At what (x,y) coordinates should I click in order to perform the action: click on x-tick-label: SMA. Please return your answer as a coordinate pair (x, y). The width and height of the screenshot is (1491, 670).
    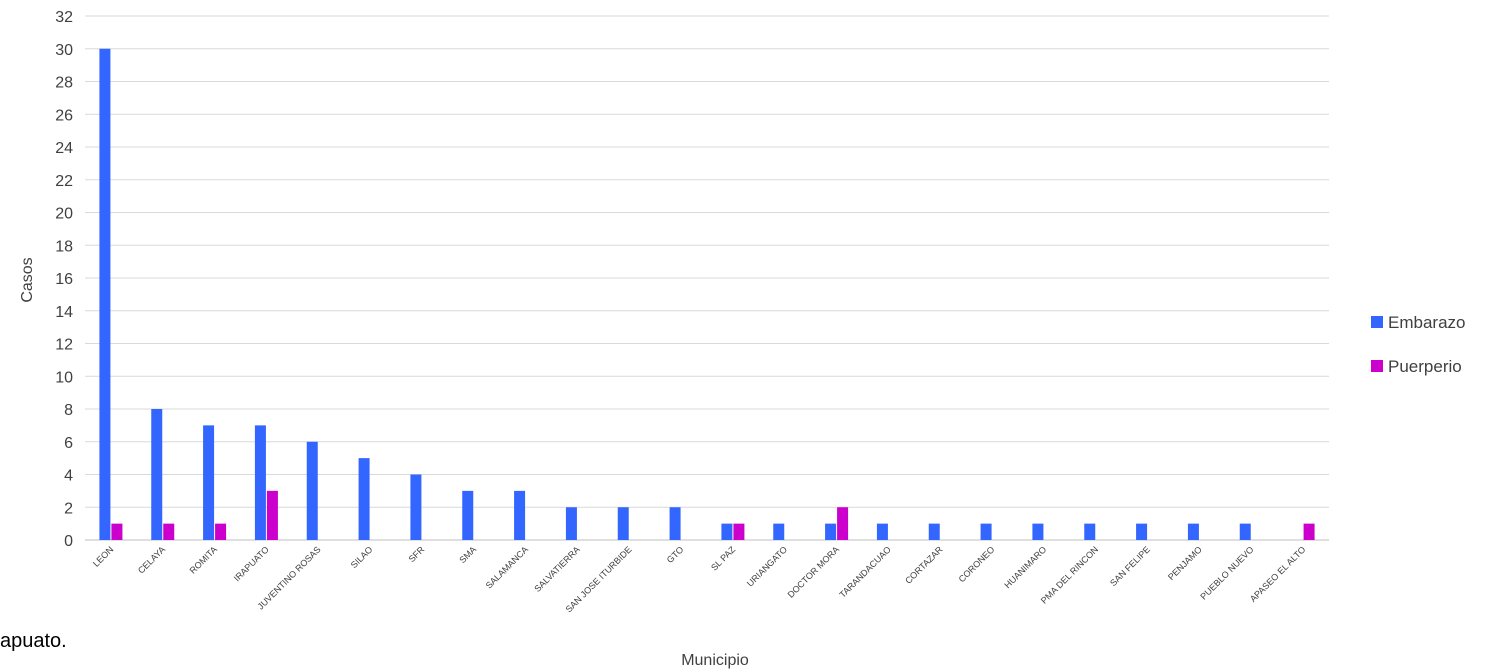
    Looking at the image, I should click on (467, 554).